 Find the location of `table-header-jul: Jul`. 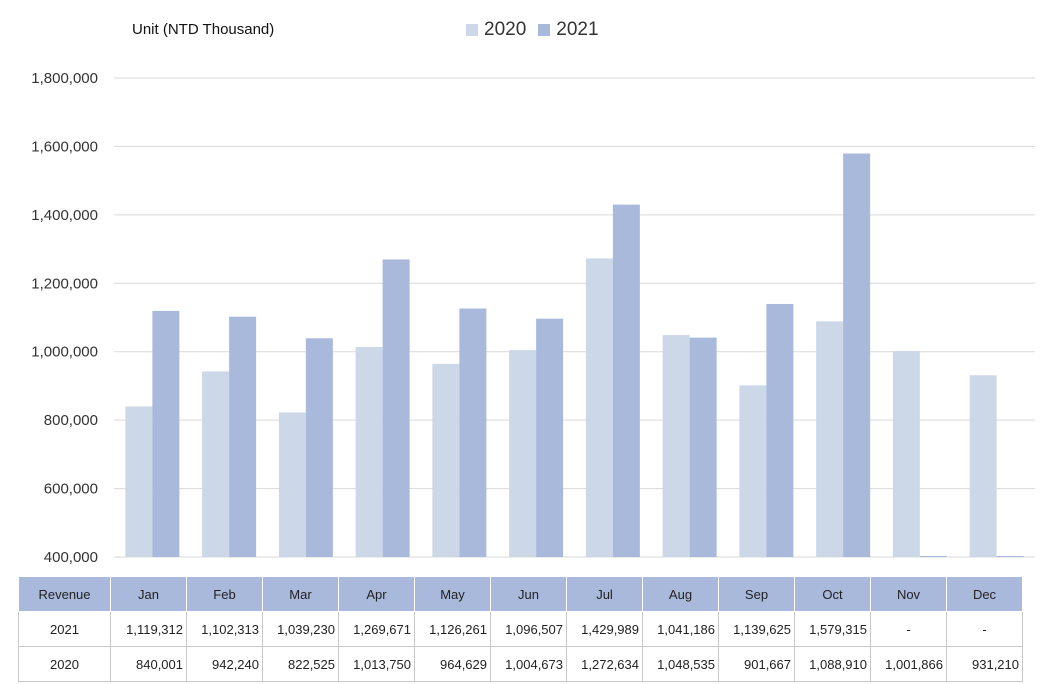

table-header-jul: Jul is located at coordinates (604, 594).